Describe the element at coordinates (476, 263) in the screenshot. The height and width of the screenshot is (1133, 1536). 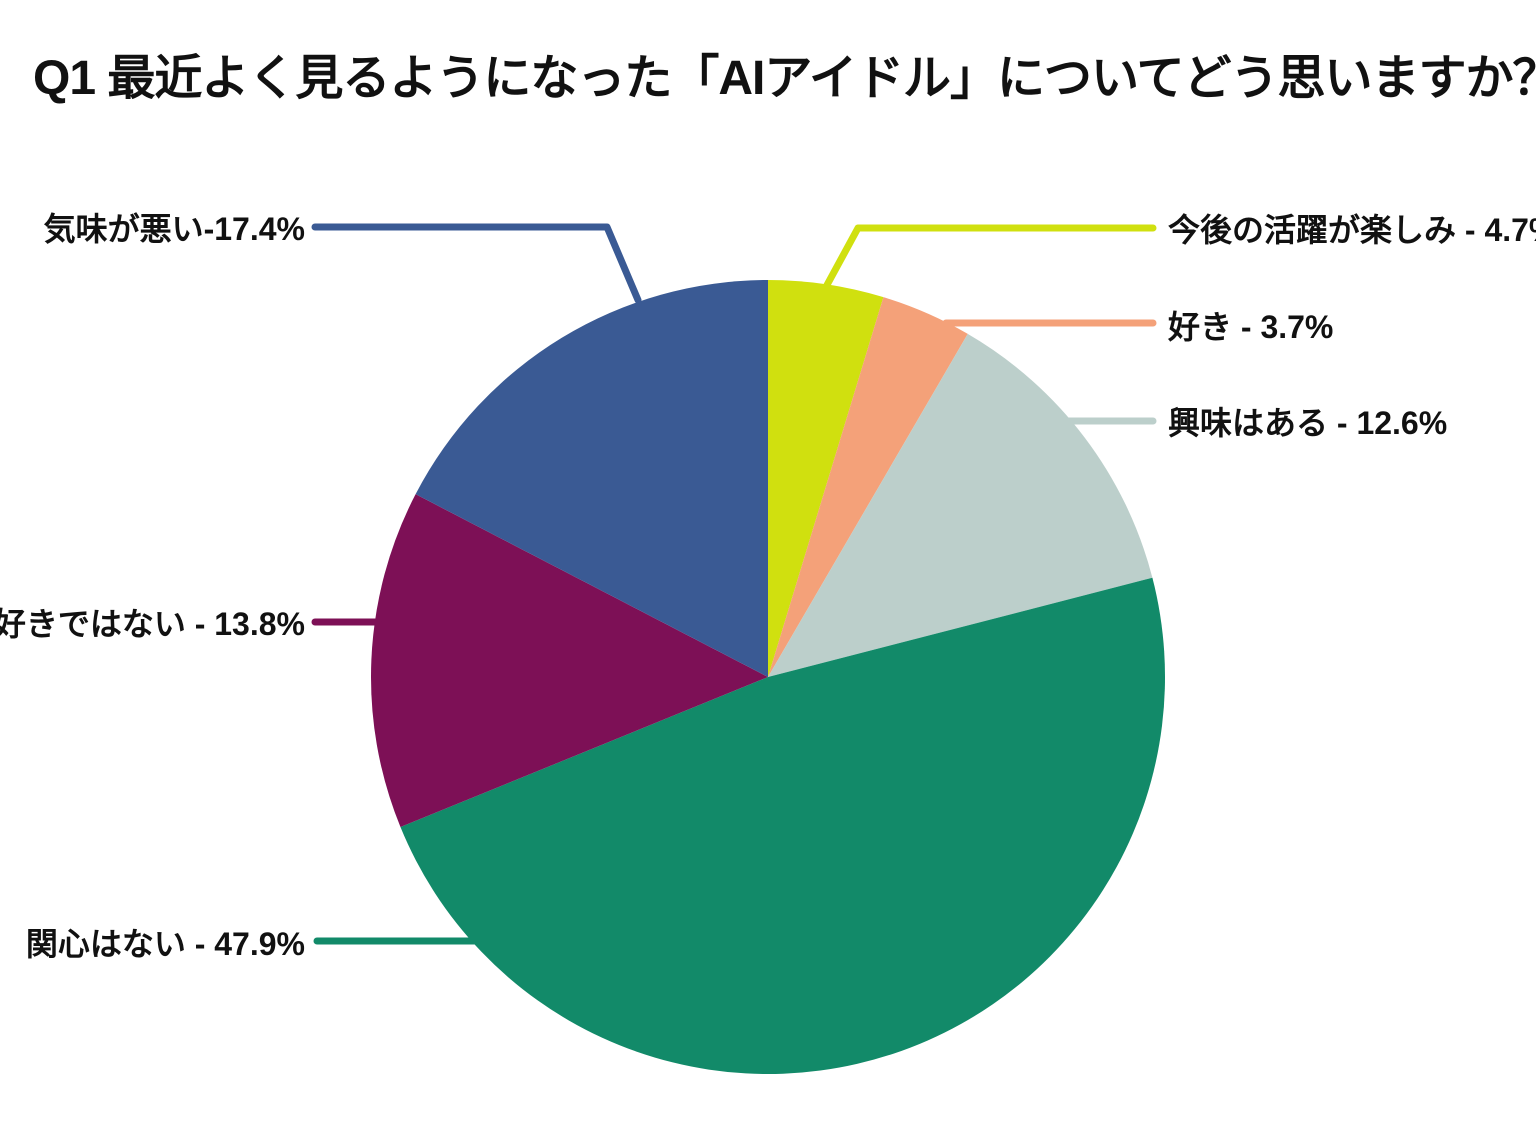
I see `leader-line-kimi-ga-warui` at that location.